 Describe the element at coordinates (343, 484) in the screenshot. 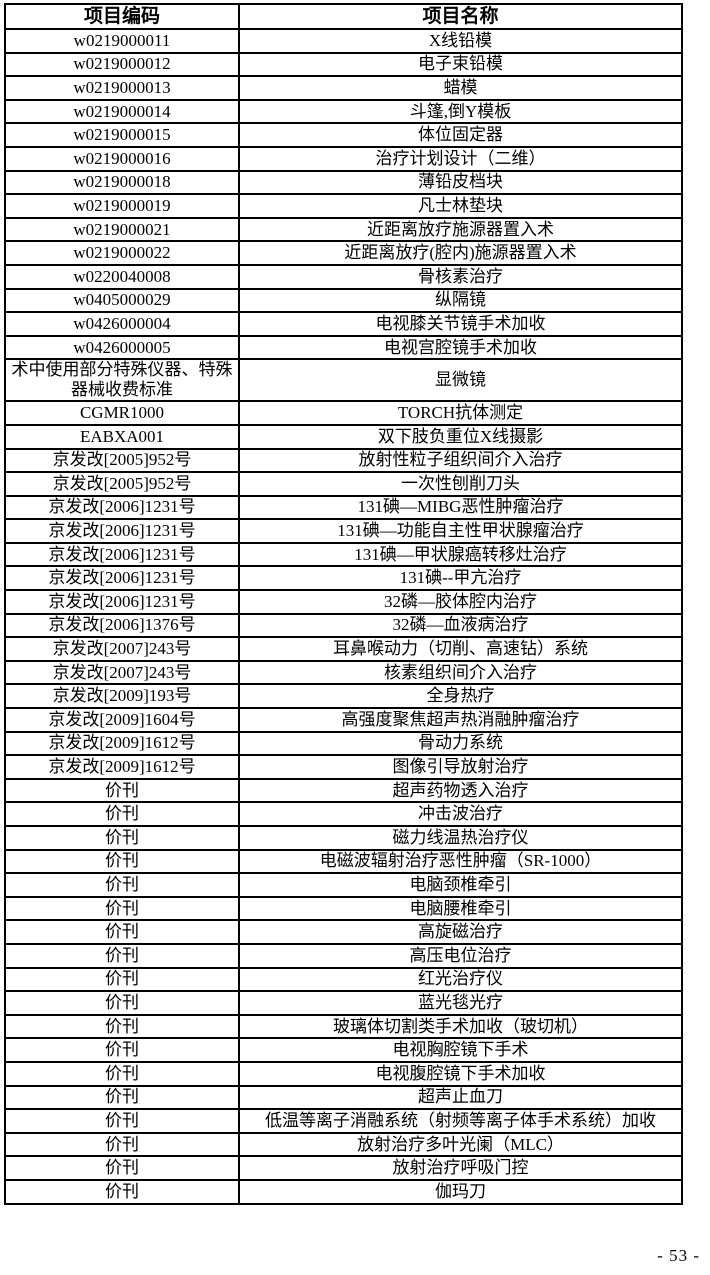

I see `table-row: 京发改[2005]952号 一次性刨削刀头` at that location.